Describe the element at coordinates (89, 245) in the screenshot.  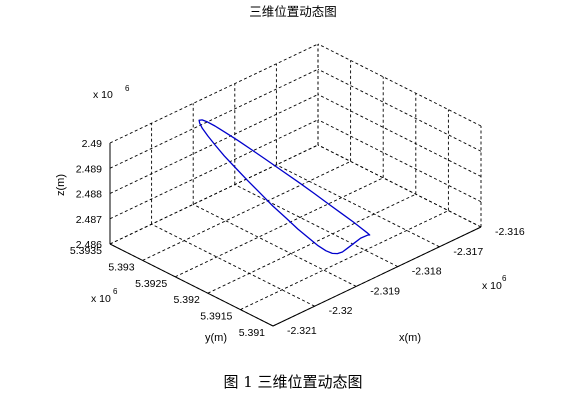
I see `z-tick-label: 2.486` at that location.